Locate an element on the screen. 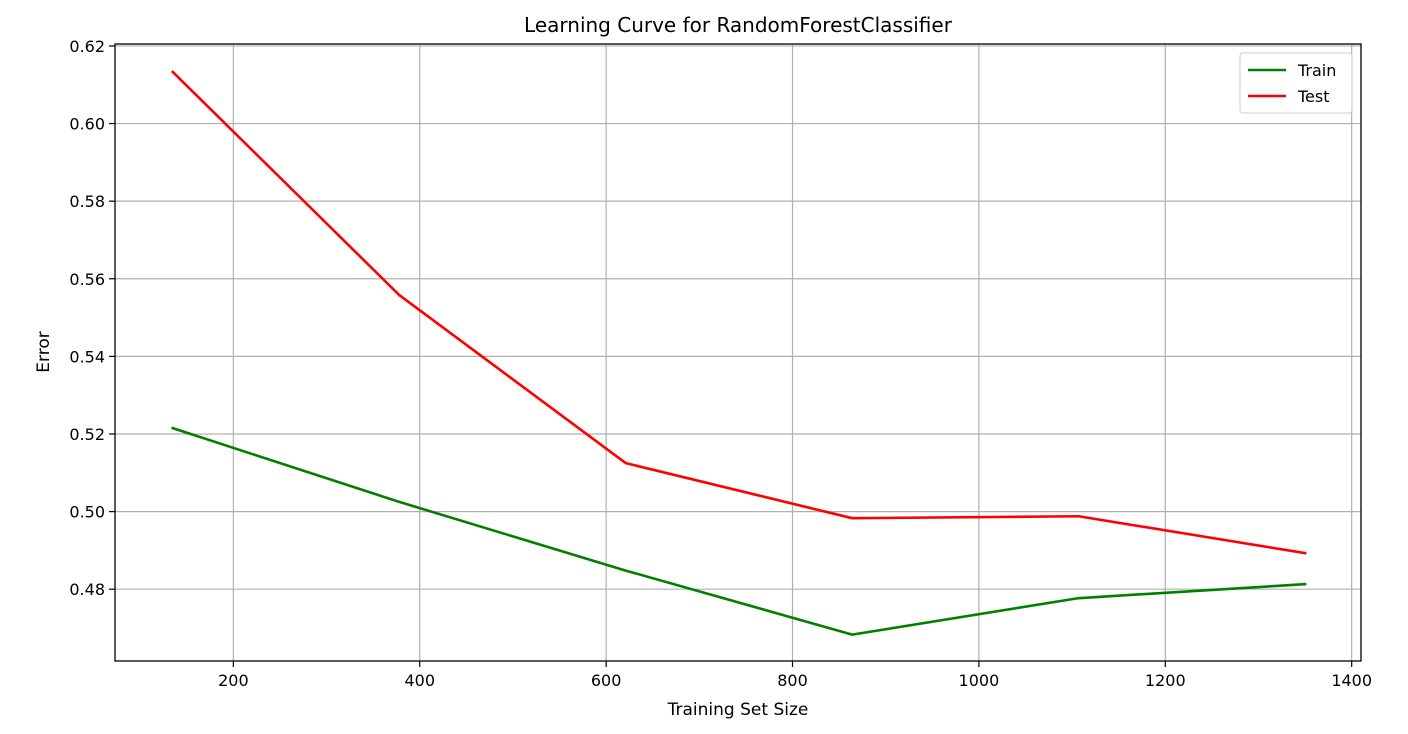 This screenshot has width=1408, height=734. x-tick-label: 200 is located at coordinates (233, 680).